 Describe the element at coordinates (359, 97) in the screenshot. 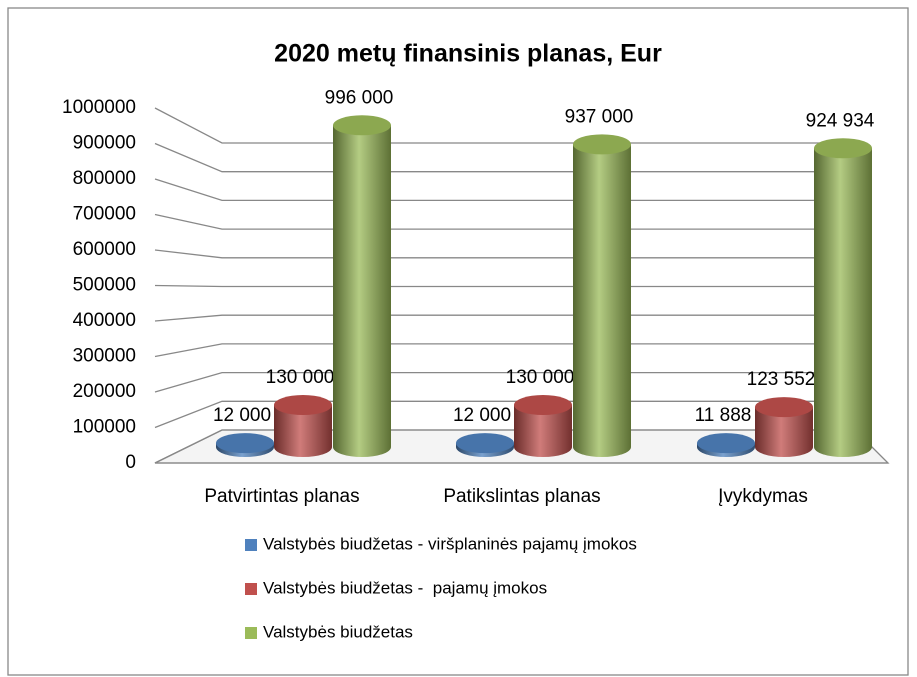

I see `data-label: 996 000` at that location.